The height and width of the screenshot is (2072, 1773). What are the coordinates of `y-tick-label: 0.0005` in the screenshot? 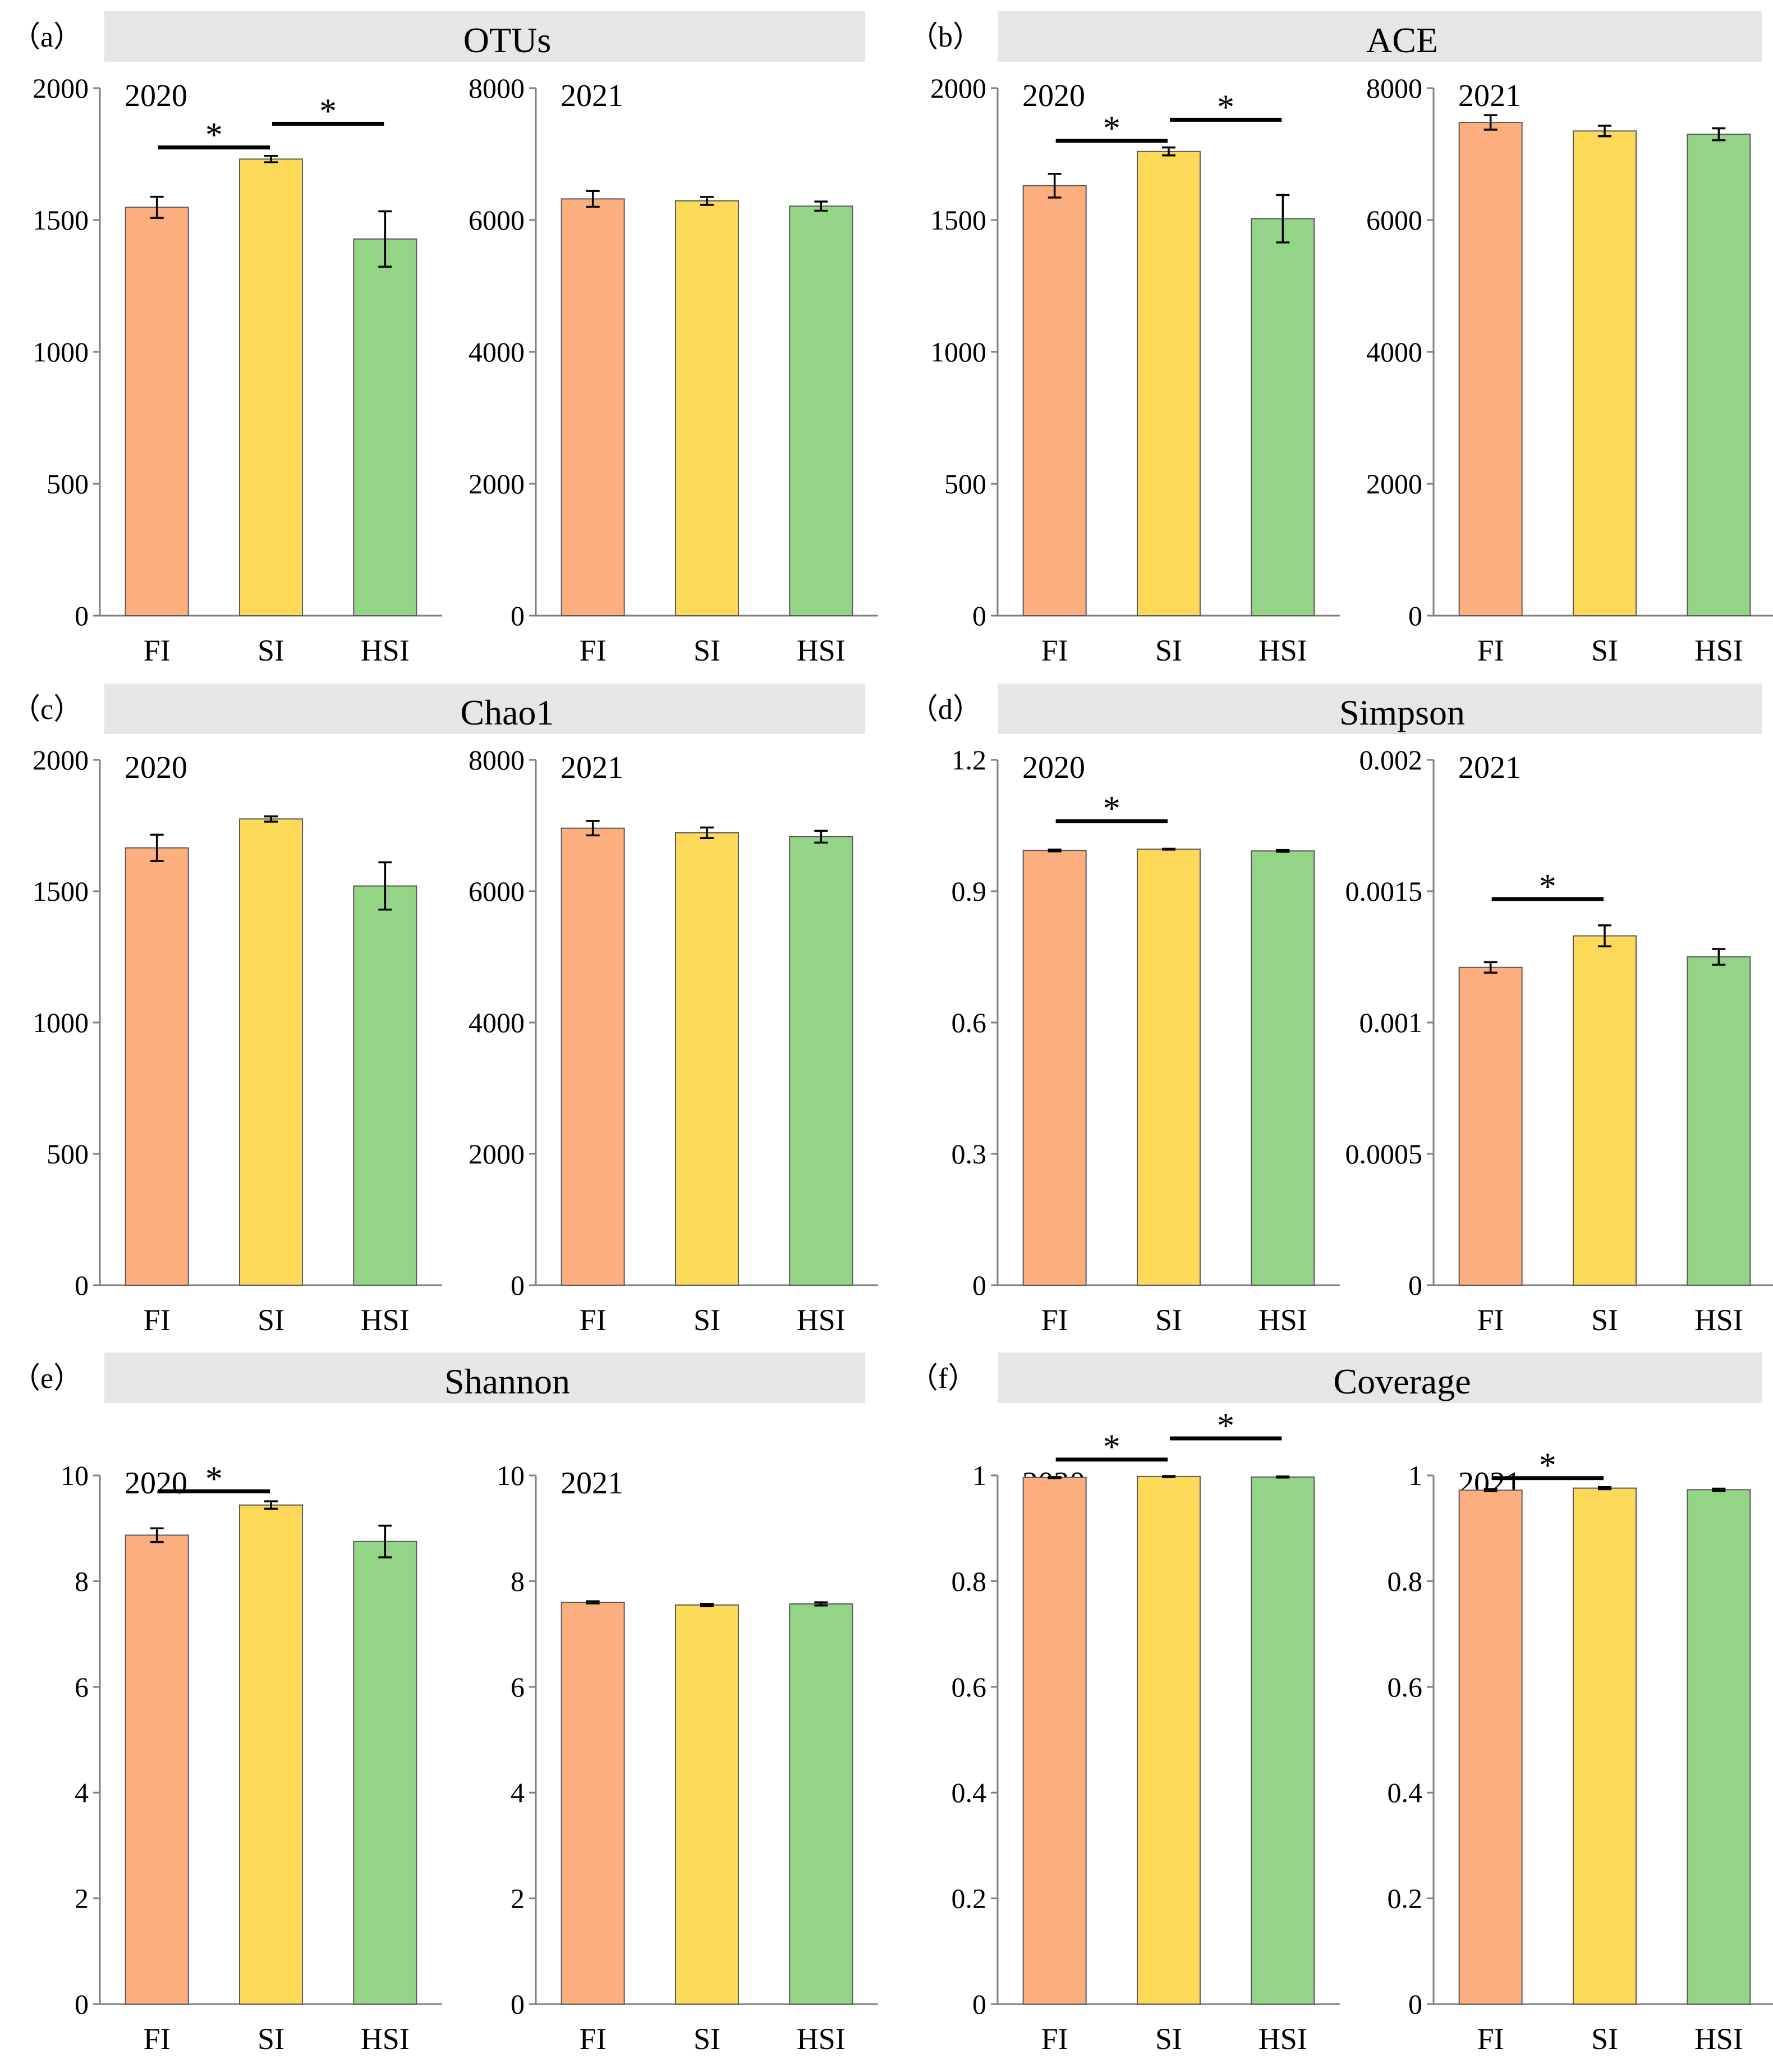 It's located at (1384, 1154).